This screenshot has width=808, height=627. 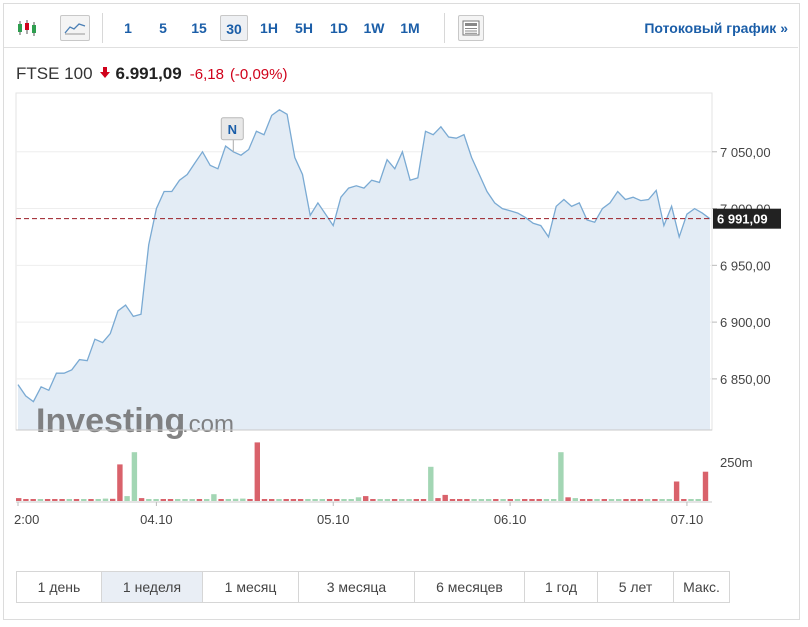 What do you see at coordinates (357, 587) in the screenshot?
I see `period-3-months: 3 месяца` at bounding box center [357, 587].